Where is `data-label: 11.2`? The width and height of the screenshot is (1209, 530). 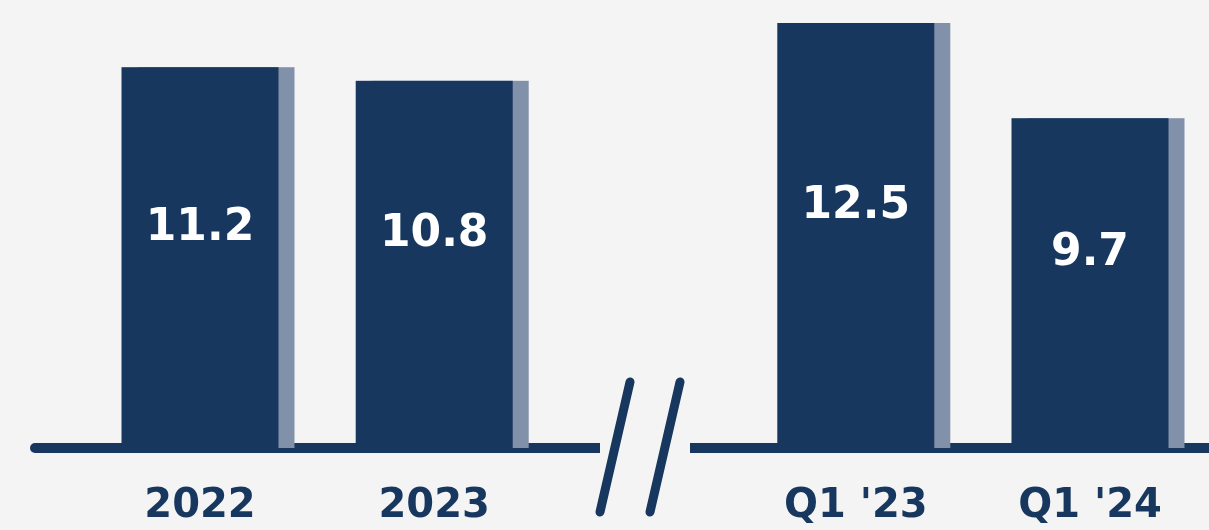
data-label: 11.2 is located at coordinates (200, 224).